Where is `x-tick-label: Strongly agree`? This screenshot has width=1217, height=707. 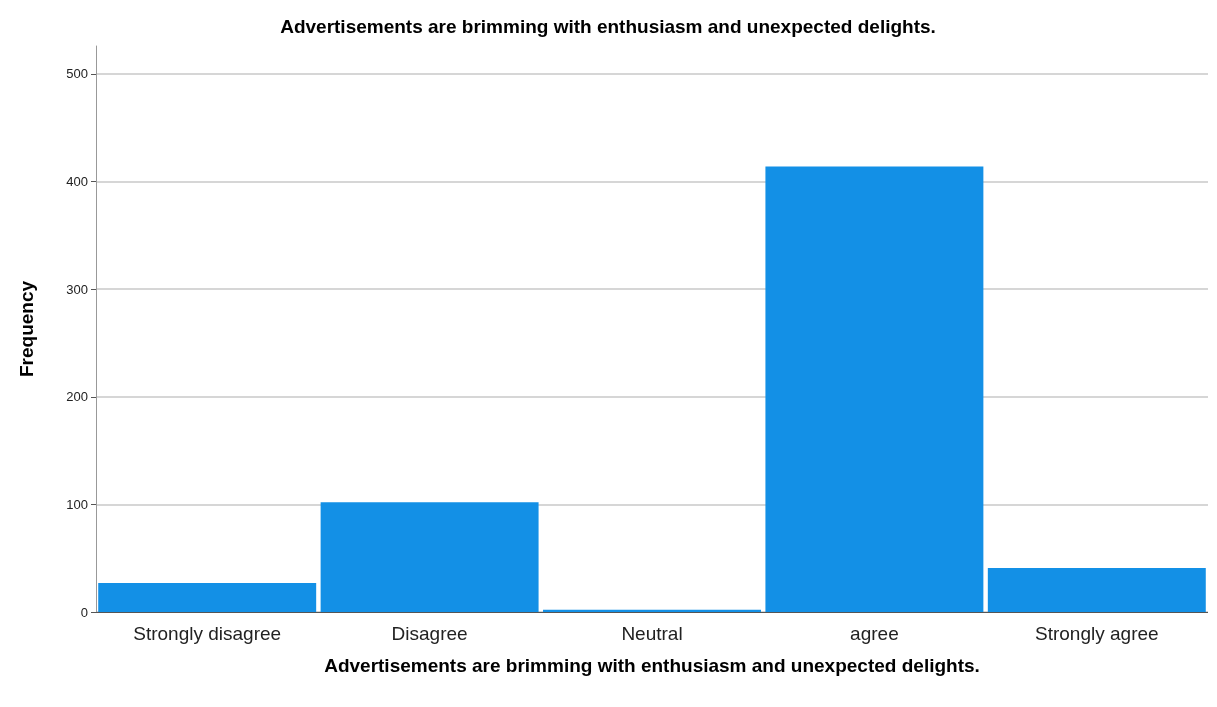
x-tick-label: Strongly agree is located at coordinates (1097, 633).